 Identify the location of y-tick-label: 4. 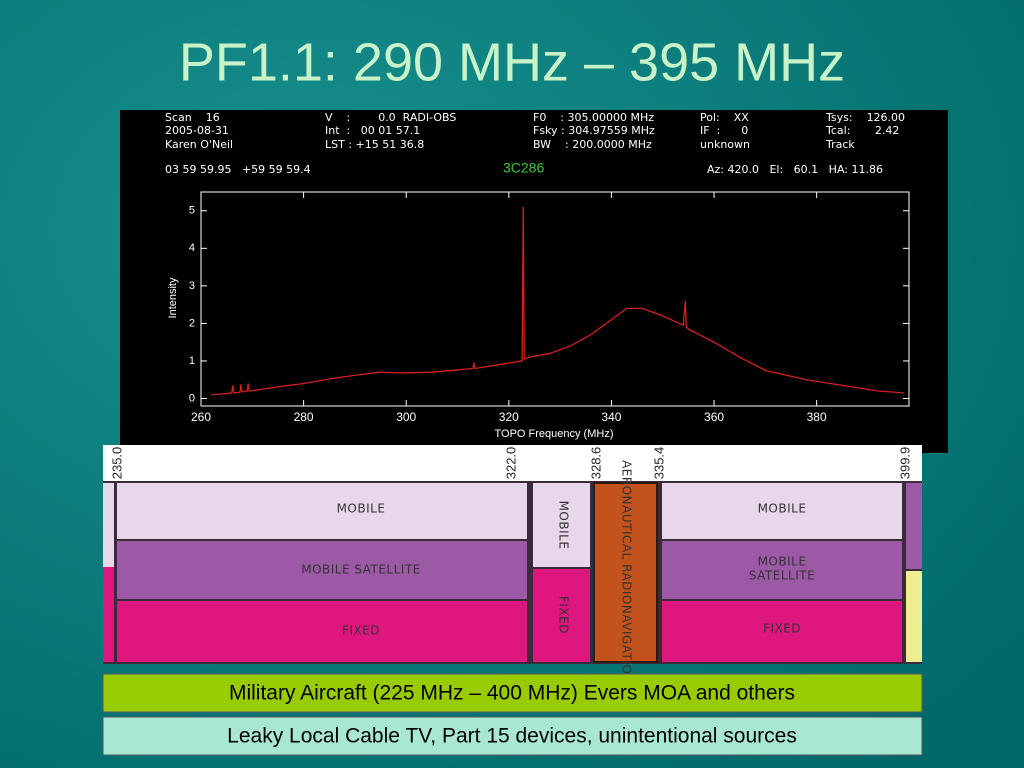
(192, 248).